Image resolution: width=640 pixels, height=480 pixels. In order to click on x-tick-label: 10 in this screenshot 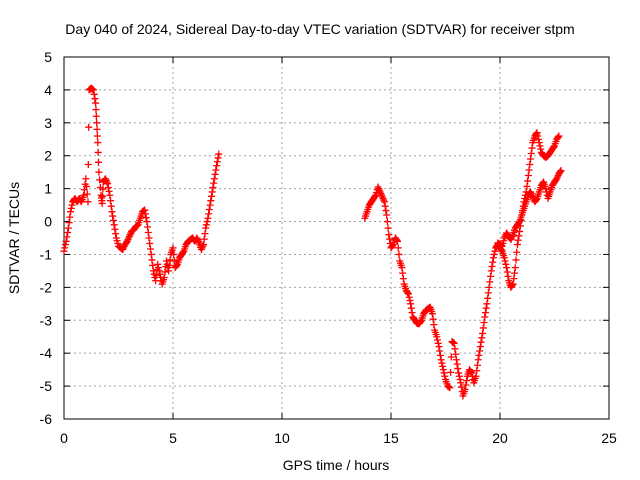, I will do `click(282, 438)`.